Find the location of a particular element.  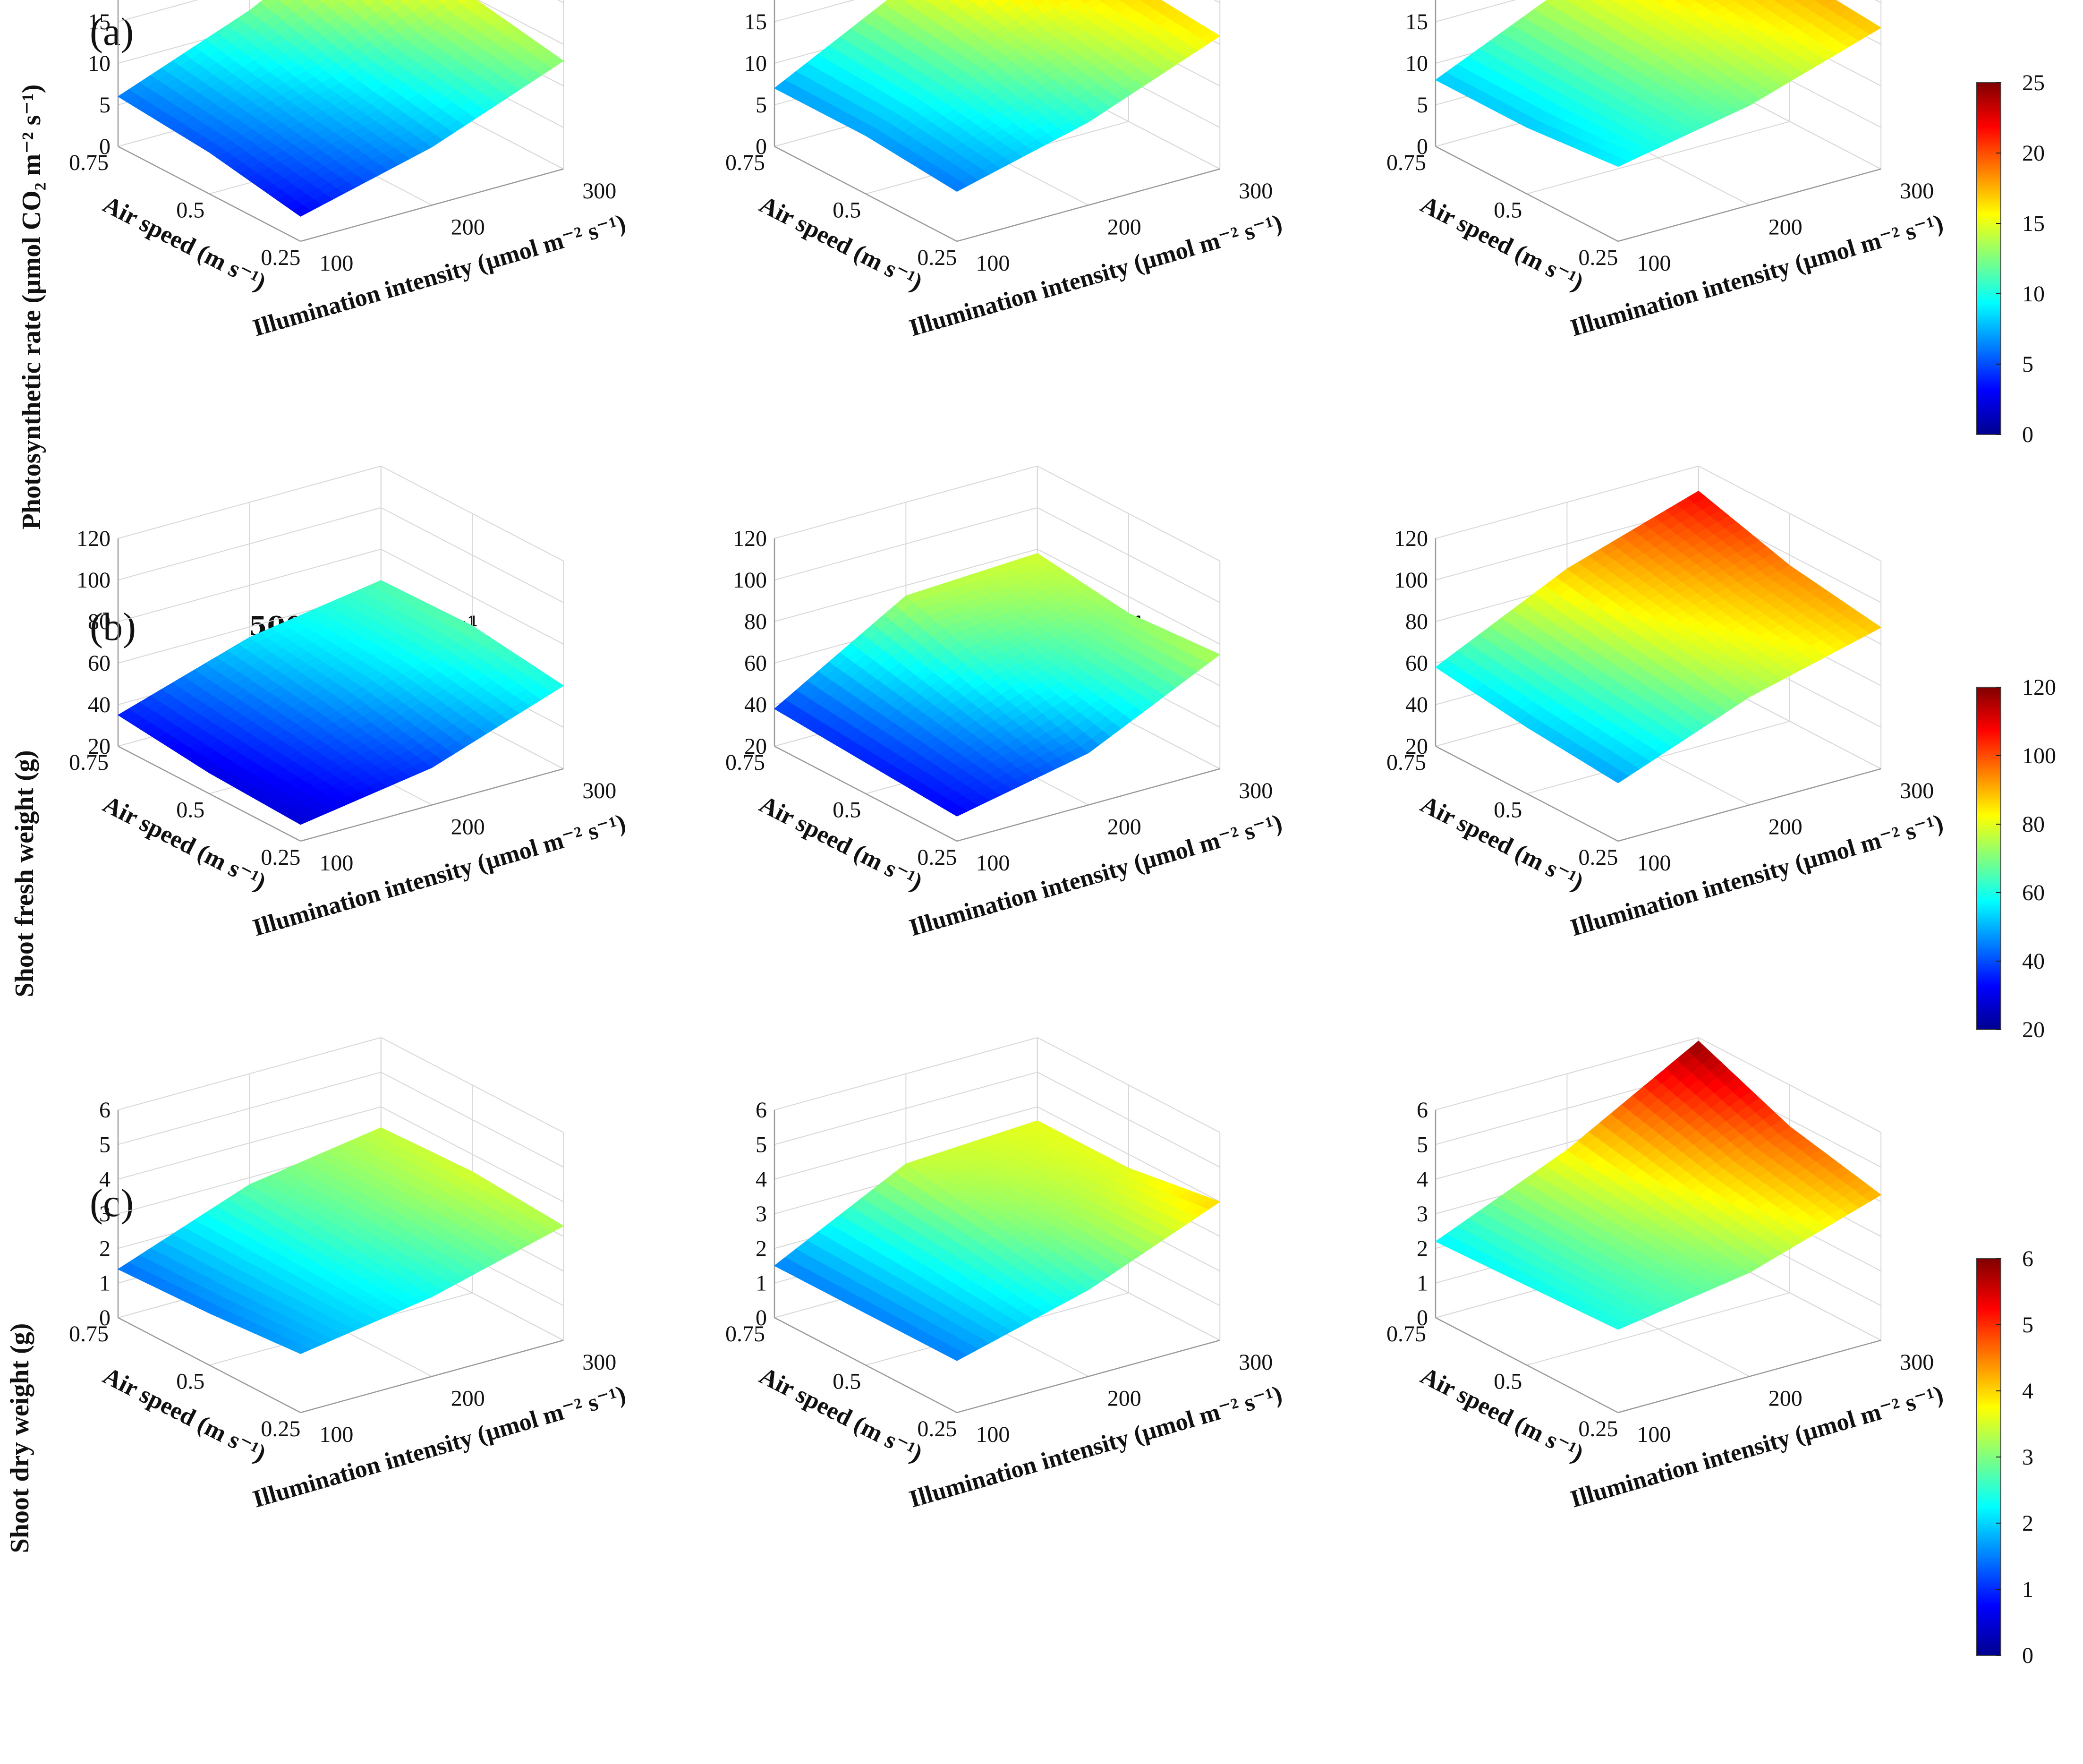

colorbar-tick-label: 1 is located at coordinates (2028, 1589).